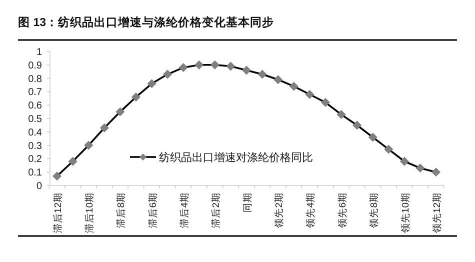  I want to click on x-tick-label: 滞后12期, so click(58, 213).